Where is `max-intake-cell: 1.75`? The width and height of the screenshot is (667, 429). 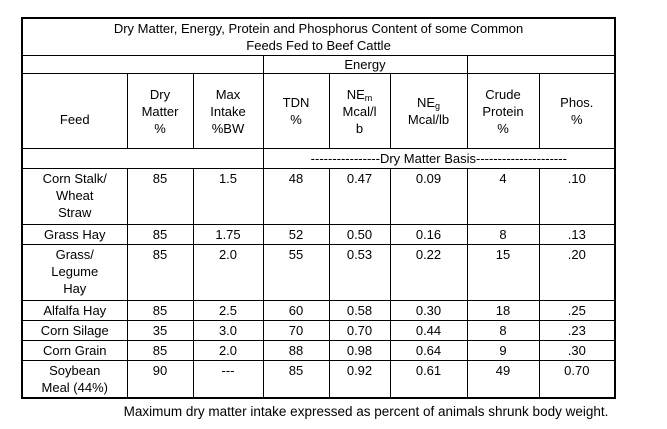
max-intake-cell: 1.75 is located at coordinates (228, 234).